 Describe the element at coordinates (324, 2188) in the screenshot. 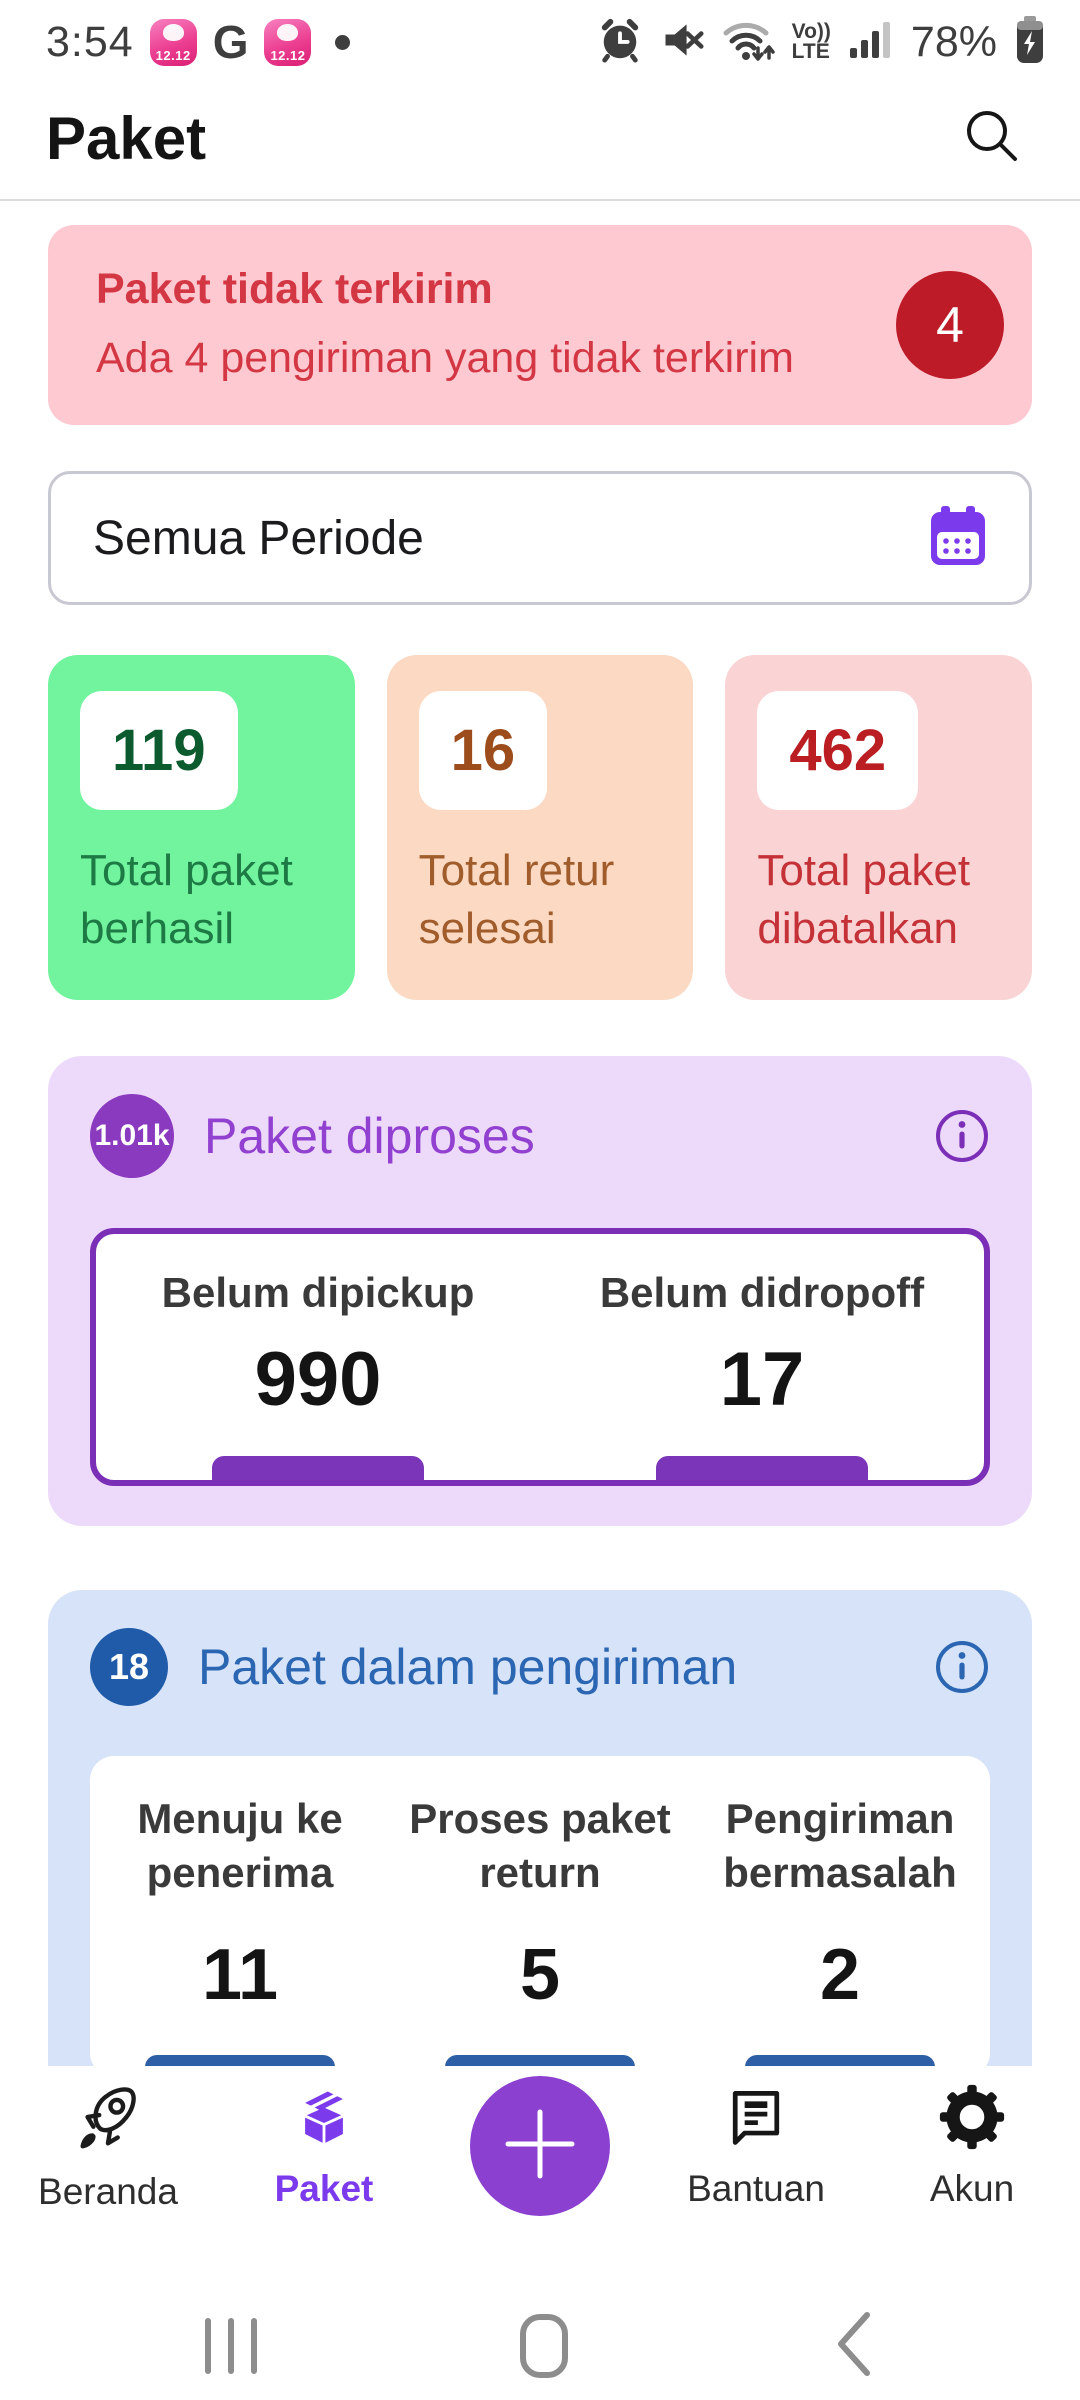

I see `nav-label: Paket` at that location.